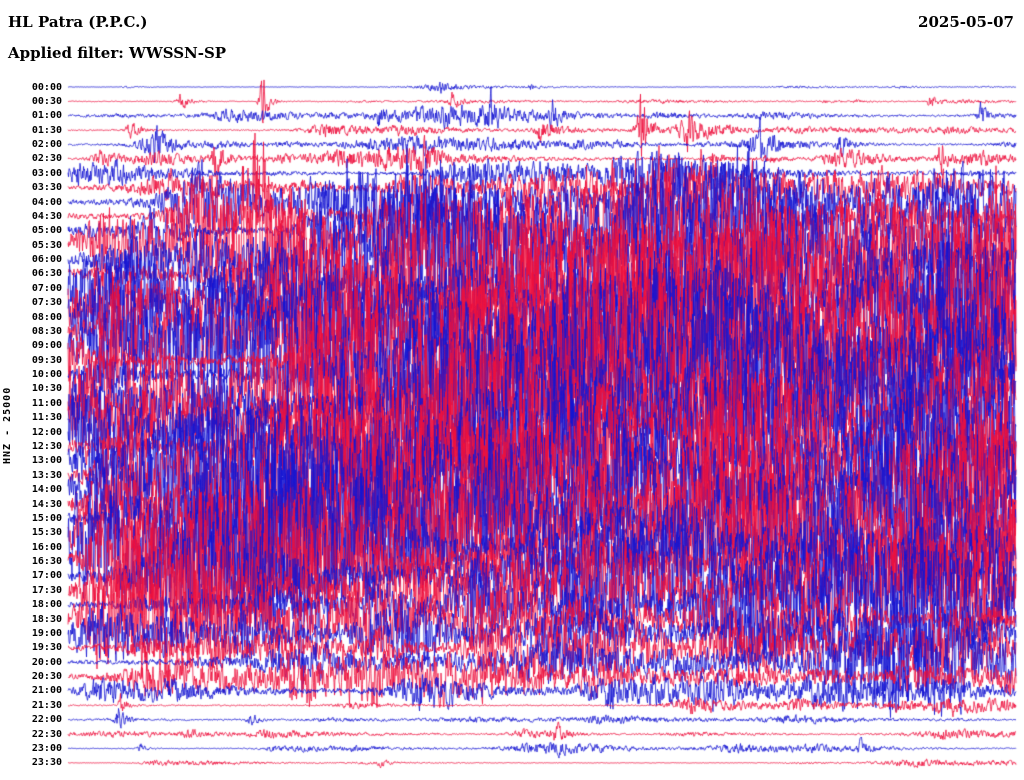  I want to click on time-label: 18:00, so click(46, 605).